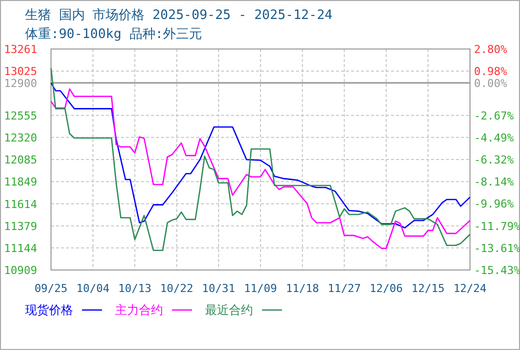 The height and width of the screenshot is (350, 520). What do you see at coordinates (302, 288) in the screenshot?
I see `x-tick-label: 11/18` at bounding box center [302, 288].